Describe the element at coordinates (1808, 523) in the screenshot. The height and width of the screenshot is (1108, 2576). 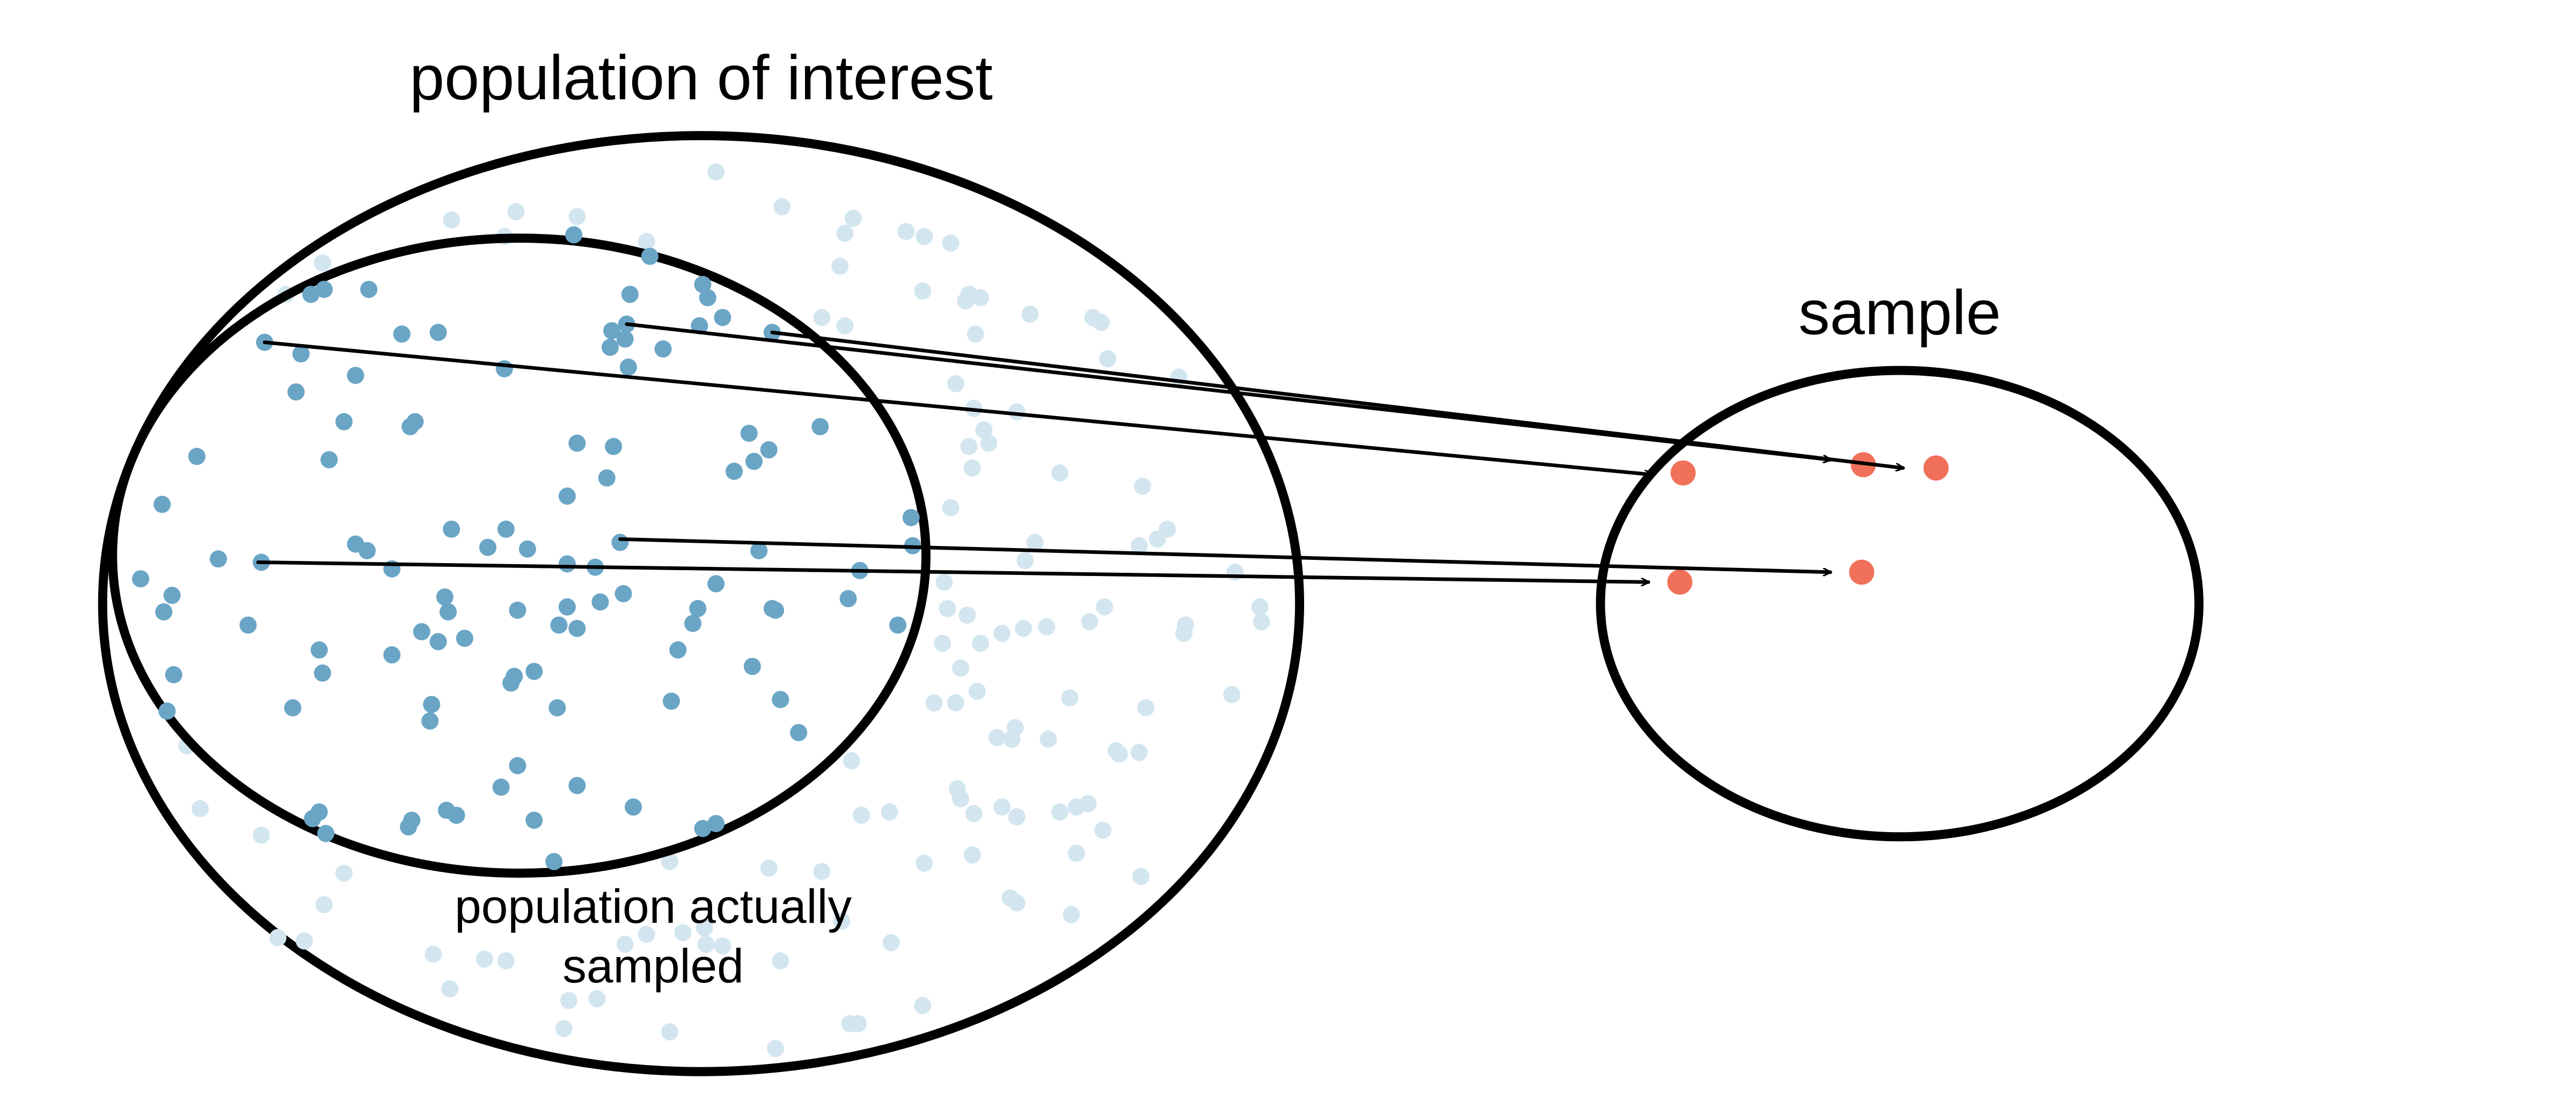
I see `sample-points` at that location.